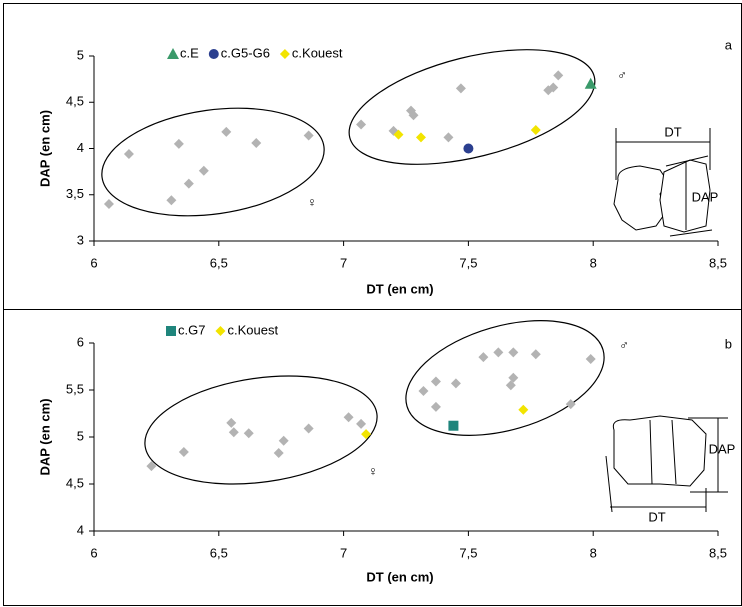 The width and height of the screenshot is (742, 607). Describe the element at coordinates (75, 193) in the screenshot. I see `y-tick-label: 3,5` at that location.